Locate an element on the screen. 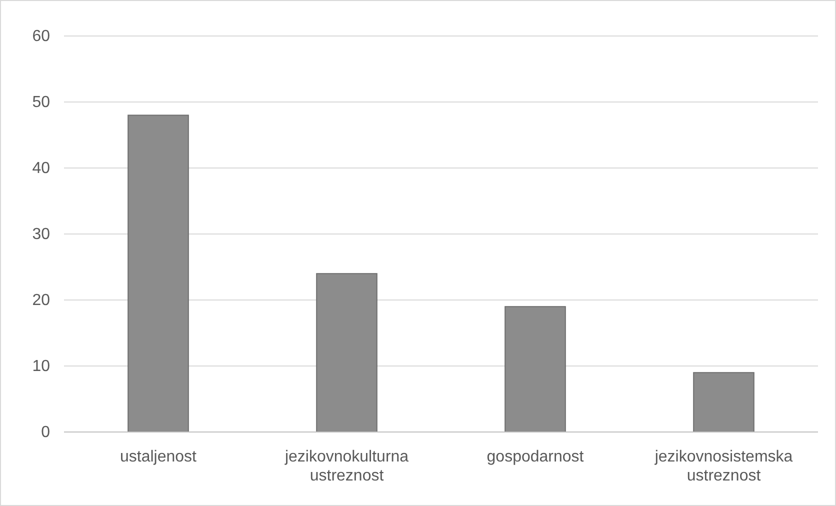 The height and width of the screenshot is (506, 836). x-tick-label: jezikovnokulturna ustreznost is located at coordinates (346, 466).